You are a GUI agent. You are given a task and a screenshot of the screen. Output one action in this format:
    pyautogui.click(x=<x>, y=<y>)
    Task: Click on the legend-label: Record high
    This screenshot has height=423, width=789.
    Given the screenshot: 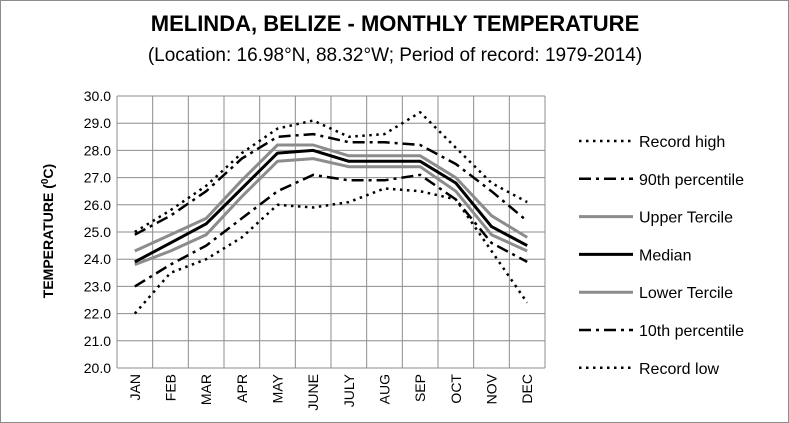 What is the action you would take?
    pyautogui.click(x=682, y=142)
    